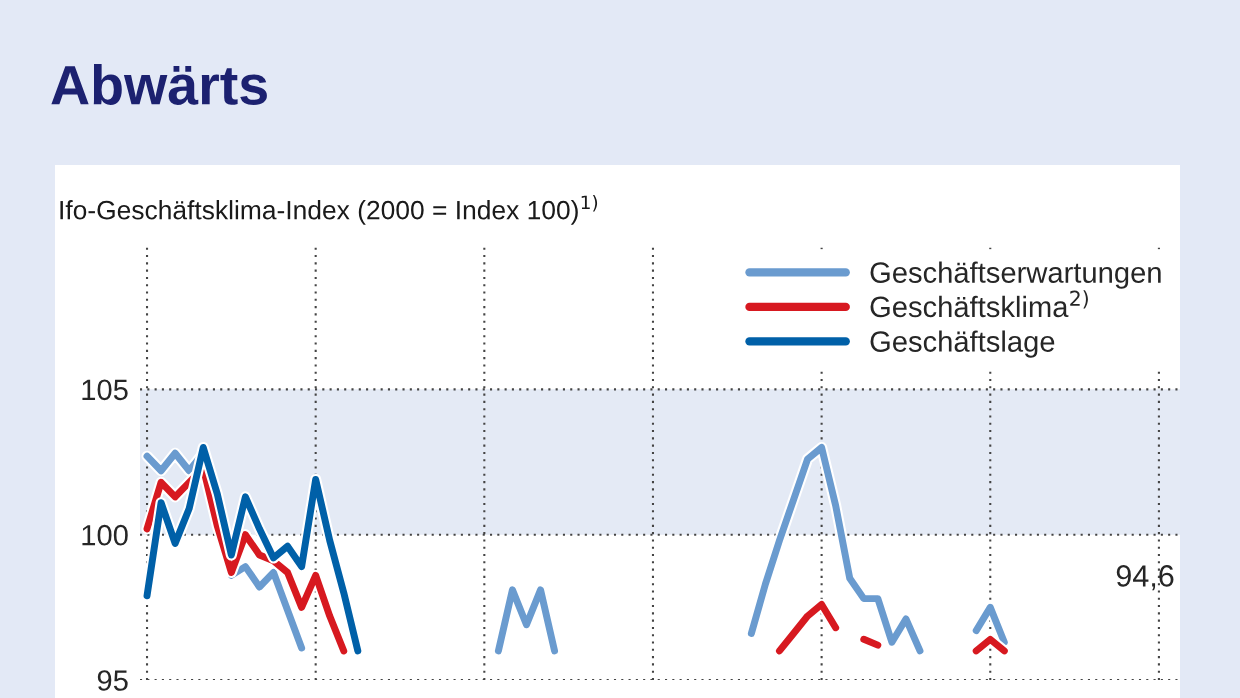 Image resolution: width=1240 pixels, height=698 pixels. What do you see at coordinates (1015, 275) in the screenshot?
I see `legend-label: Geschäftserwartungen` at bounding box center [1015, 275].